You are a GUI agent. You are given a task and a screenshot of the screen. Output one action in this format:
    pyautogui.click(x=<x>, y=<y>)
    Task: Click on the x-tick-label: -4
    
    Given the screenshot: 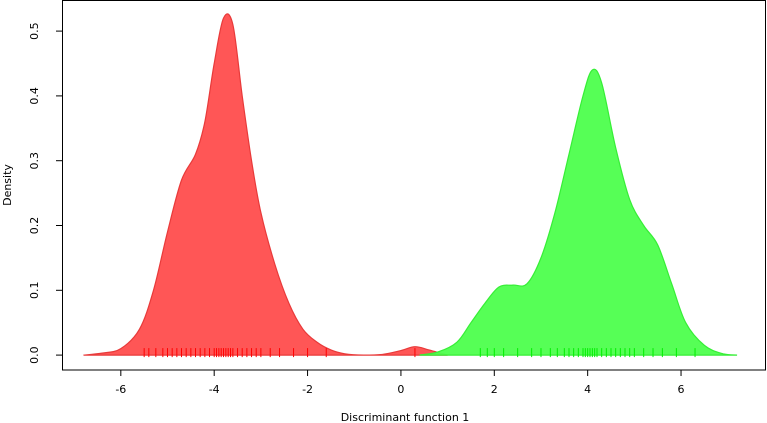 What is the action you would take?
    pyautogui.click(x=214, y=389)
    